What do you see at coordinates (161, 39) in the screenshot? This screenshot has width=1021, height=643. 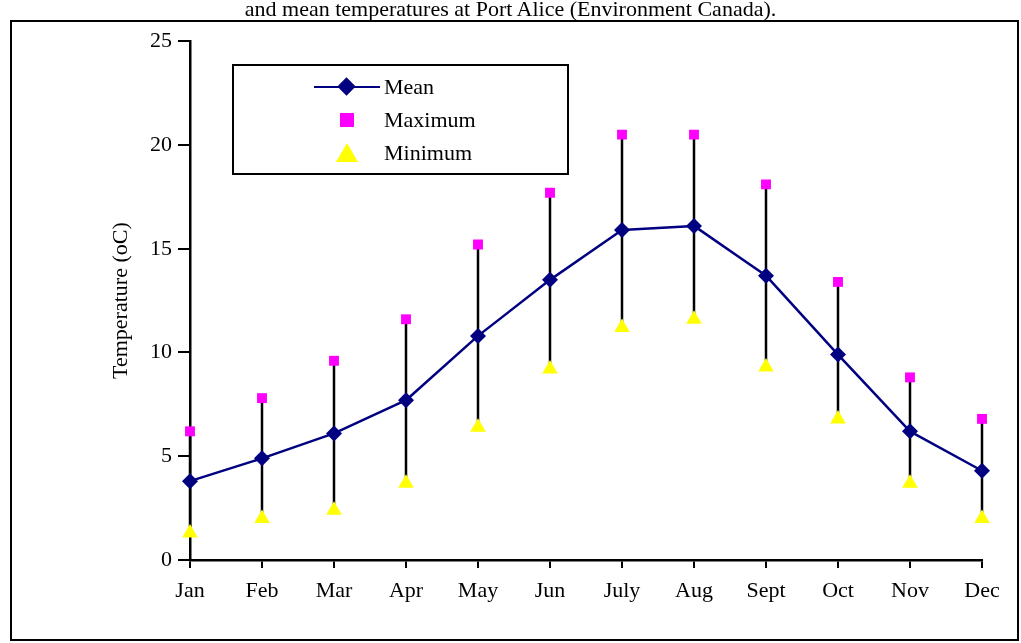 I see `y-tick-label: 25` at bounding box center [161, 39].